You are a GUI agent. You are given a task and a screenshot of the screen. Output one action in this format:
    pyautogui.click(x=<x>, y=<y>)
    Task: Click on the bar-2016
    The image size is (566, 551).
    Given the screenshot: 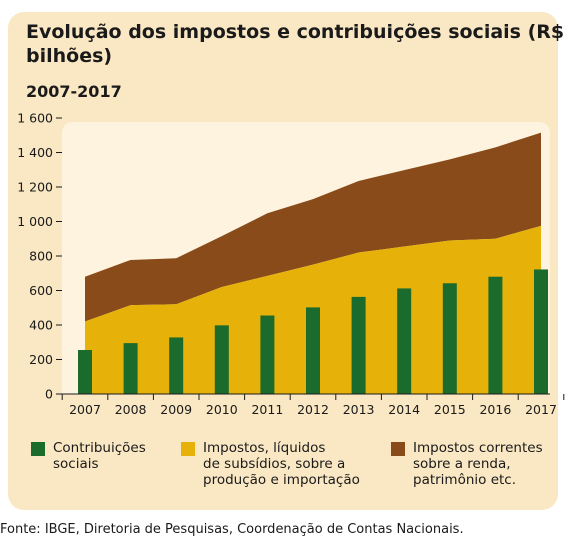 What is the action you would take?
    pyautogui.click(x=495, y=335)
    